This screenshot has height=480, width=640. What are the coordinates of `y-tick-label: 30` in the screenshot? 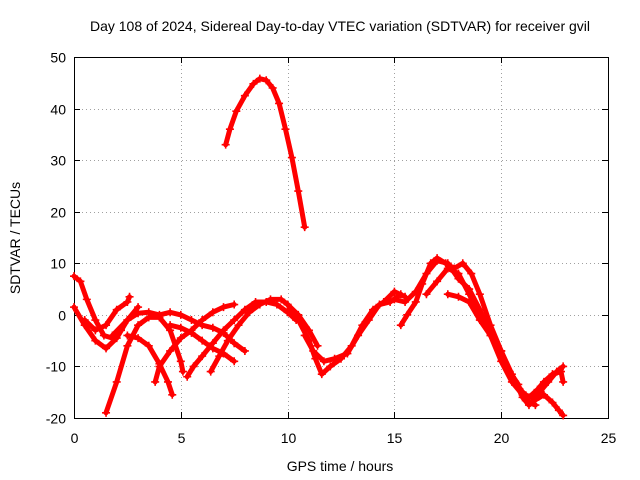 It's located at (58, 161).